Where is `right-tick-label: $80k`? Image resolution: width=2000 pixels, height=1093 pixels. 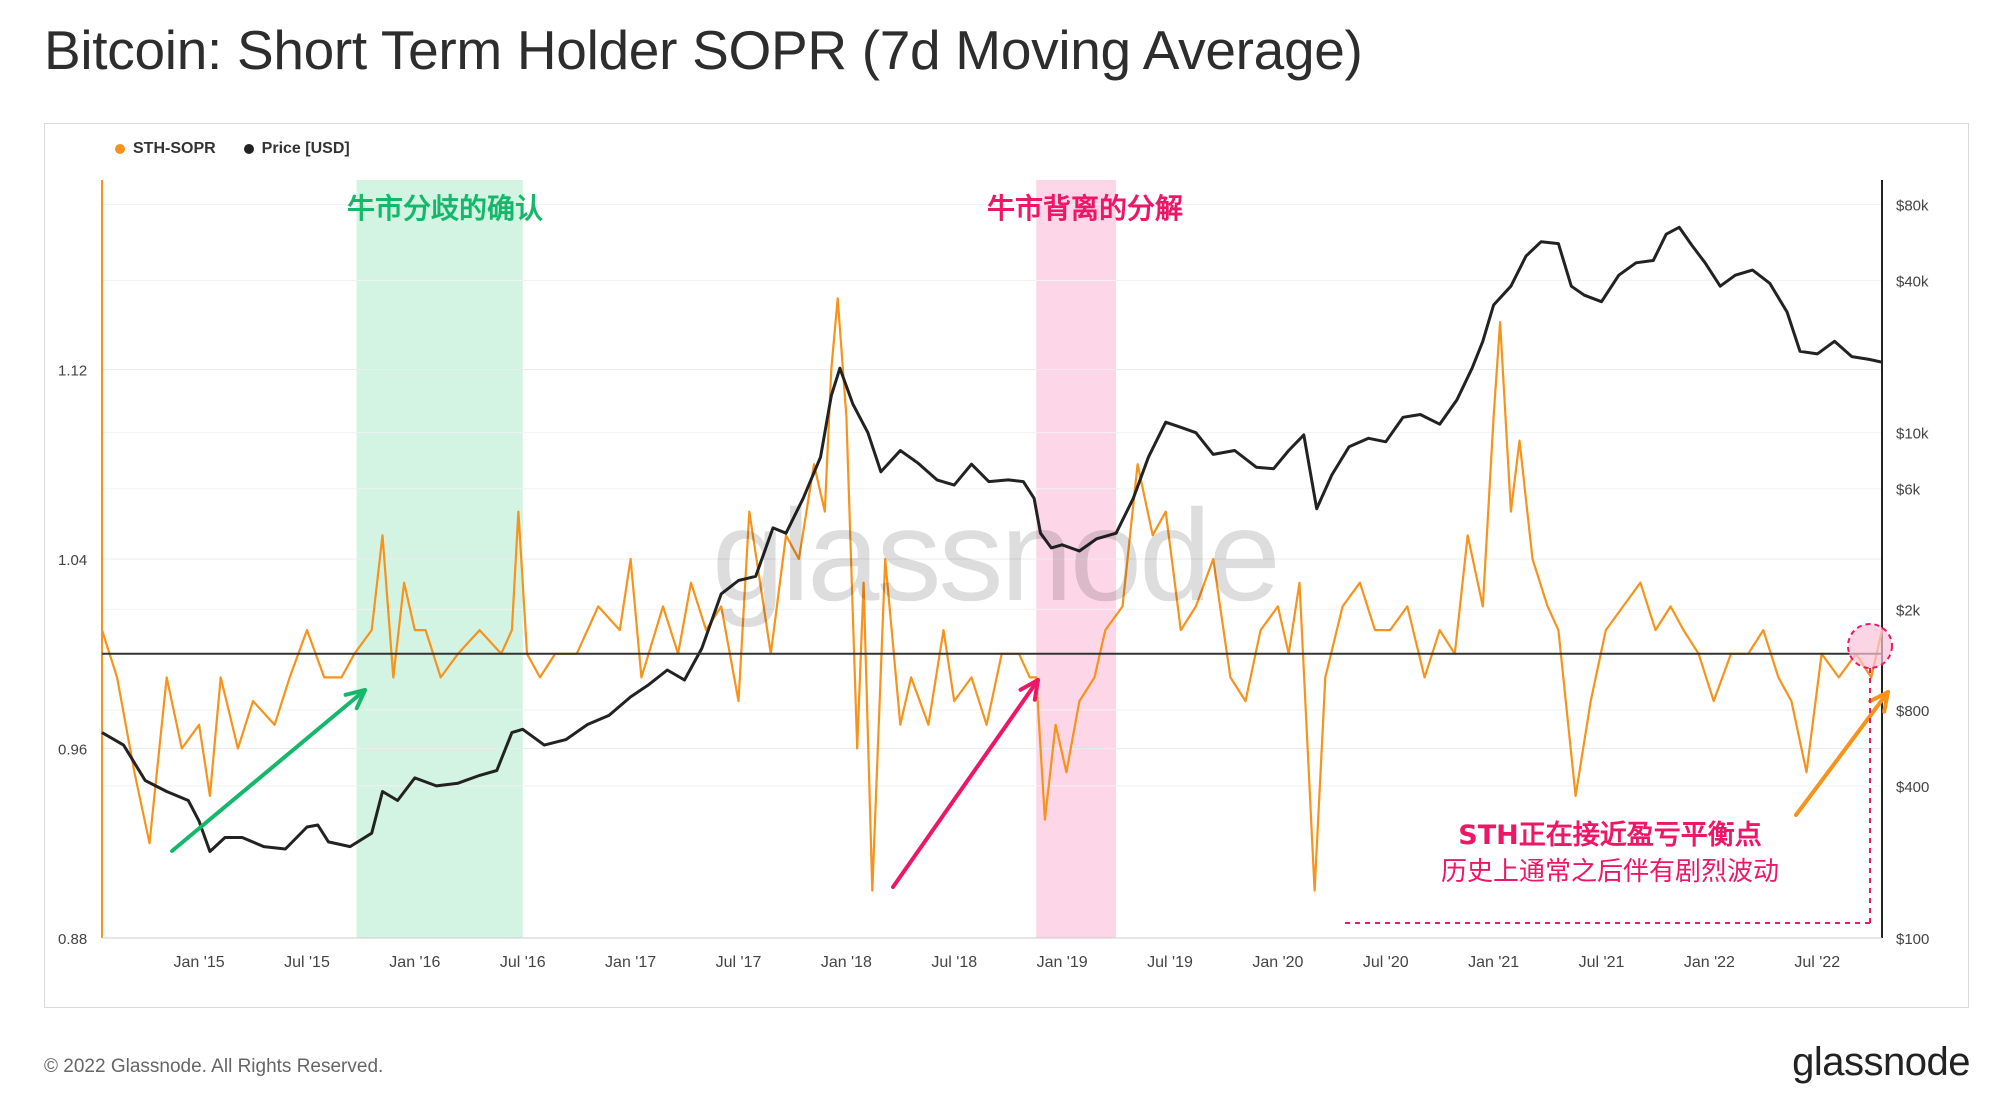 right-tick-label: $80k is located at coordinates (1912, 205).